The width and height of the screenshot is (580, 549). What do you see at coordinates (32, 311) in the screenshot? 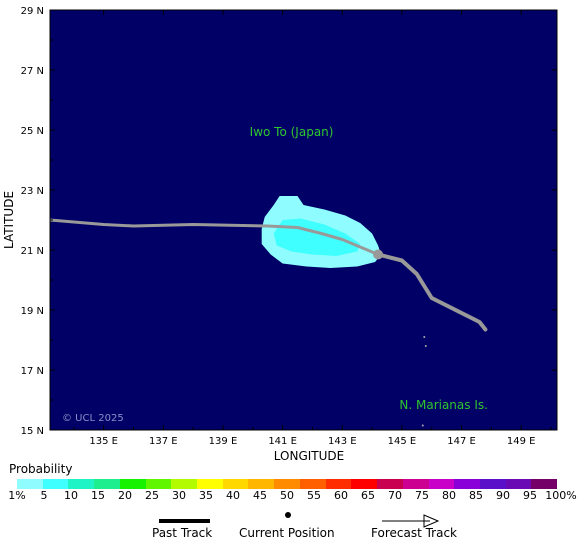
I see `y-tick-label: 19 N` at bounding box center [32, 311].